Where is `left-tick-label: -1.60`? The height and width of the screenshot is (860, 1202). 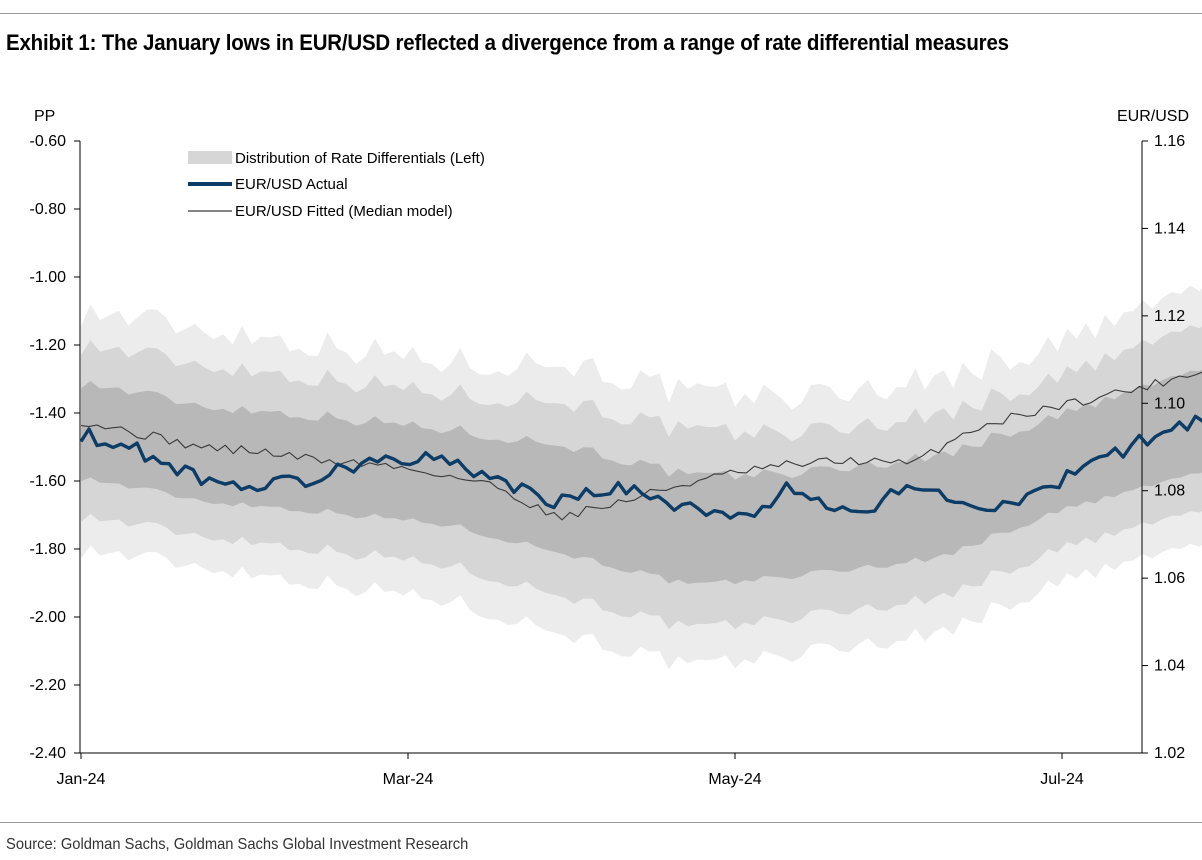 left-tick-label: -1.60 is located at coordinates (48, 481).